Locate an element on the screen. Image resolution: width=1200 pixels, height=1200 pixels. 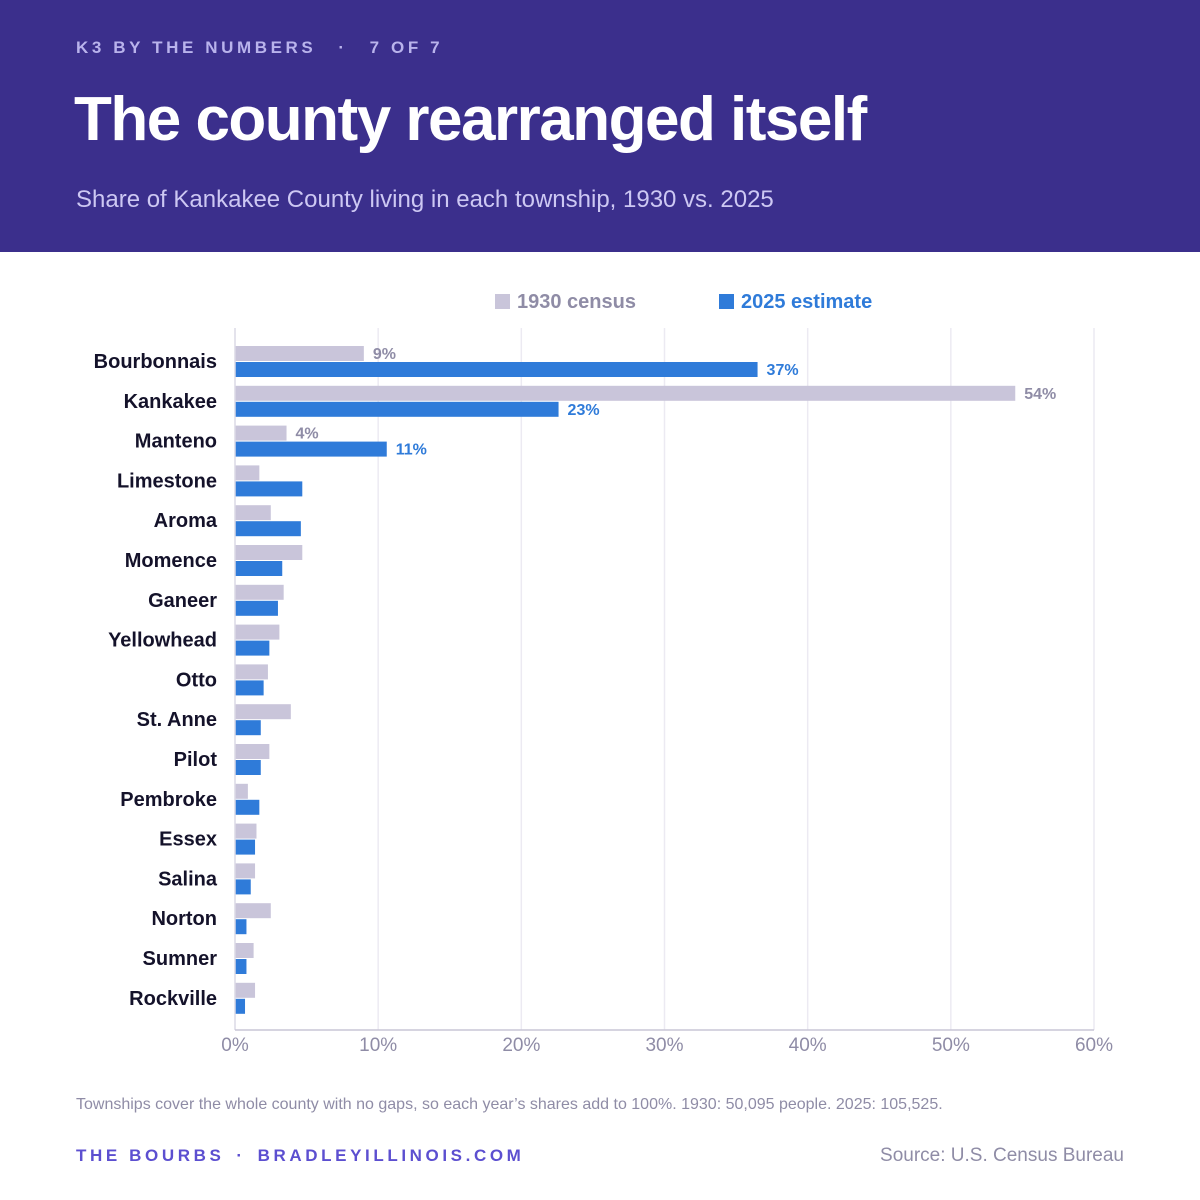
data-label: 23% is located at coordinates (584, 410).